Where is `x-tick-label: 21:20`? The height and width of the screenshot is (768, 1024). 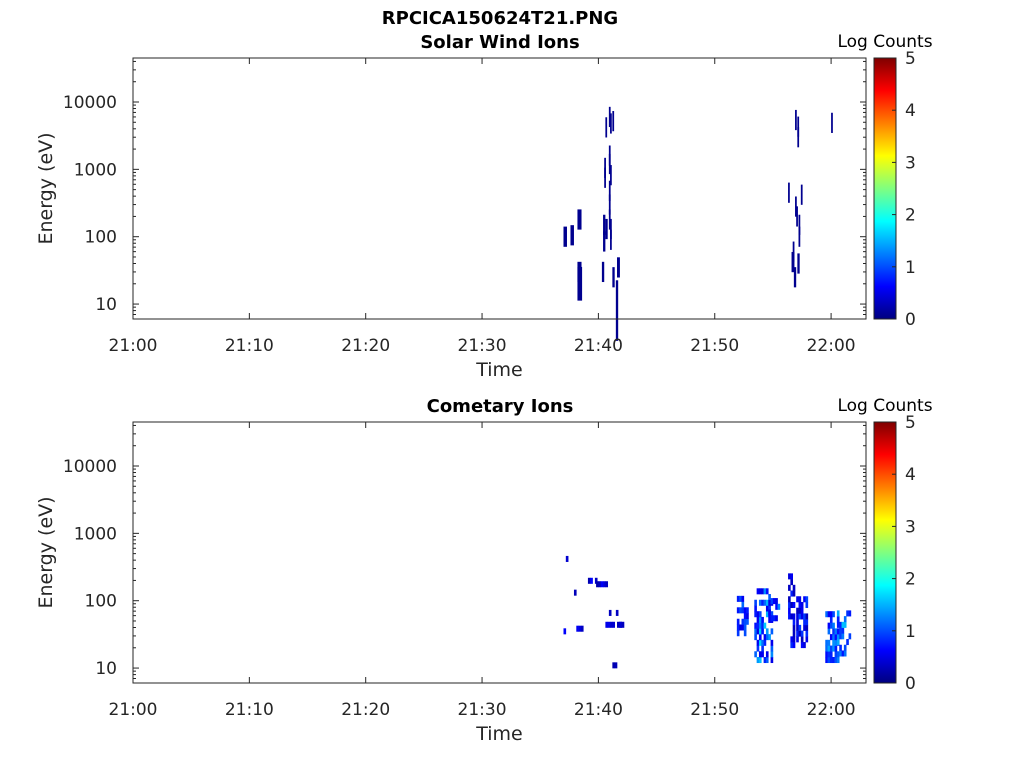 x-tick-label: 21:20 is located at coordinates (365, 710).